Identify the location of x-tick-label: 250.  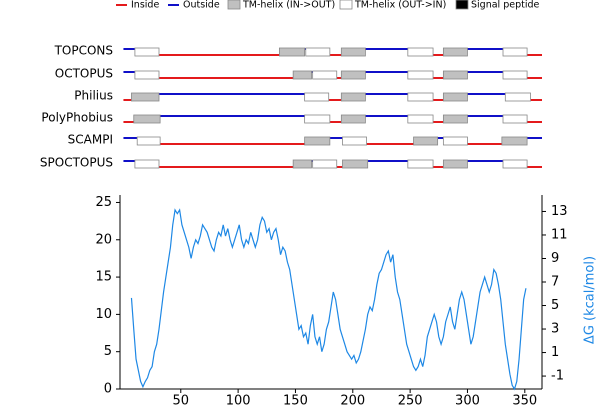
(410, 401).